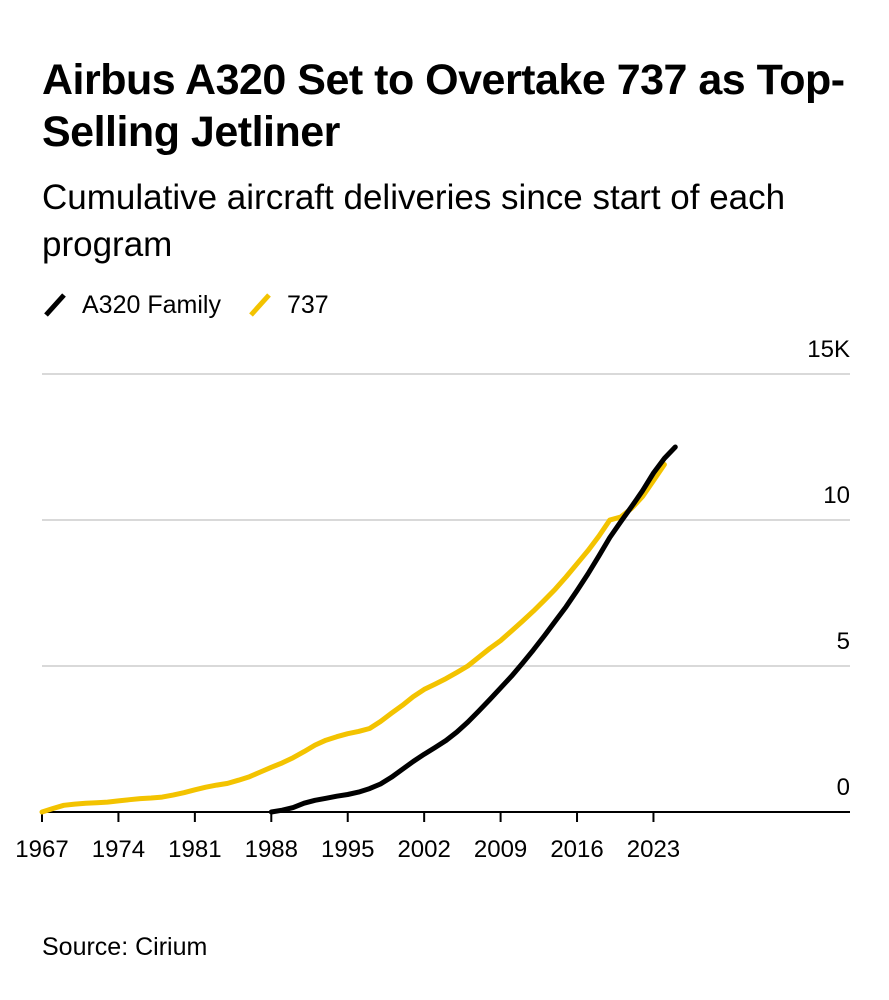 The image size is (889, 1000). Describe the element at coordinates (125, 947) in the screenshot. I see `source-note: Source: Cirium` at that location.